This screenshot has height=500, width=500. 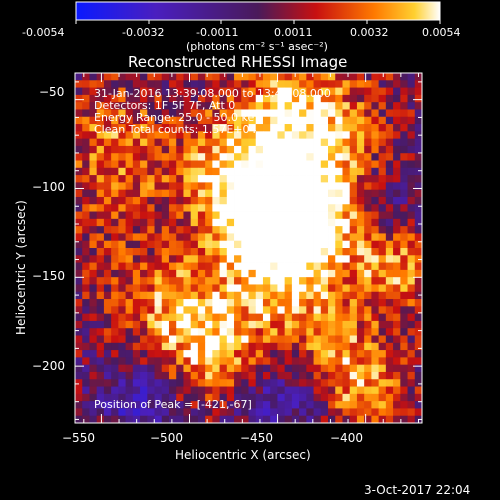 I want to click on info-line-counts: Clean Total counts: 1.57E+04, so click(x=175, y=129).